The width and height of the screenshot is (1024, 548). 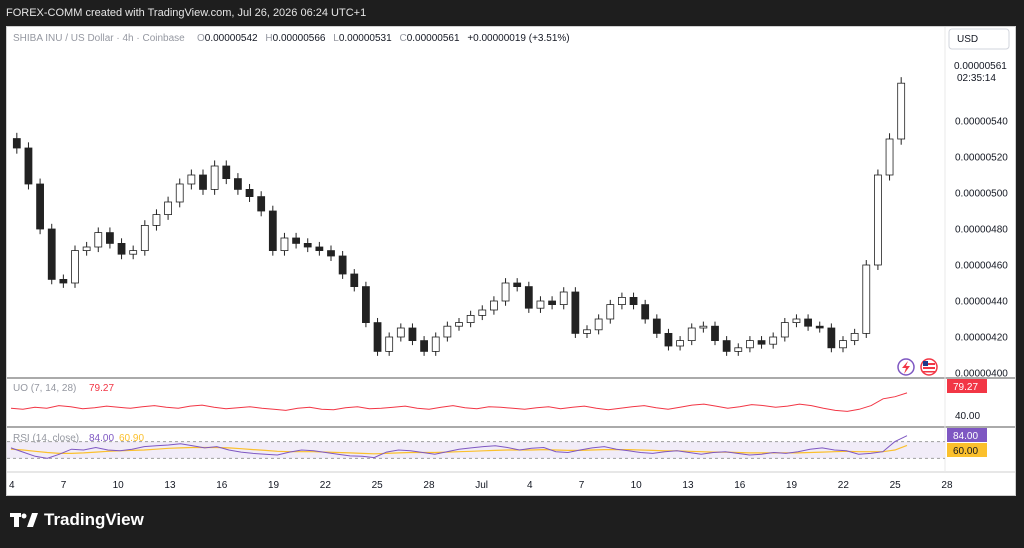 I want to click on uo-axis-badge-bg, so click(x=967, y=386).